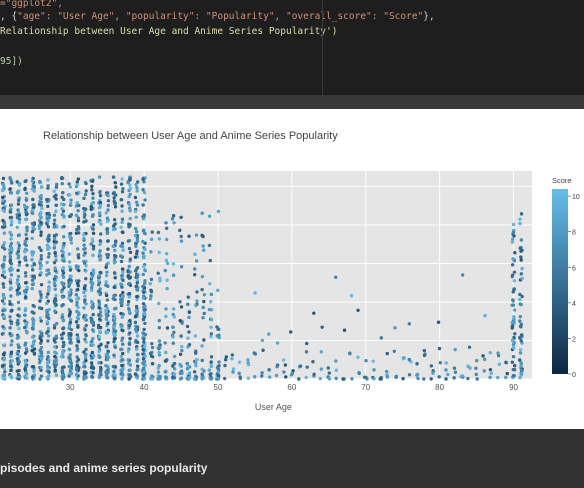 The width and height of the screenshot is (584, 488). What do you see at coordinates (273, 407) in the screenshot?
I see `x-axis-label: User Age` at bounding box center [273, 407].